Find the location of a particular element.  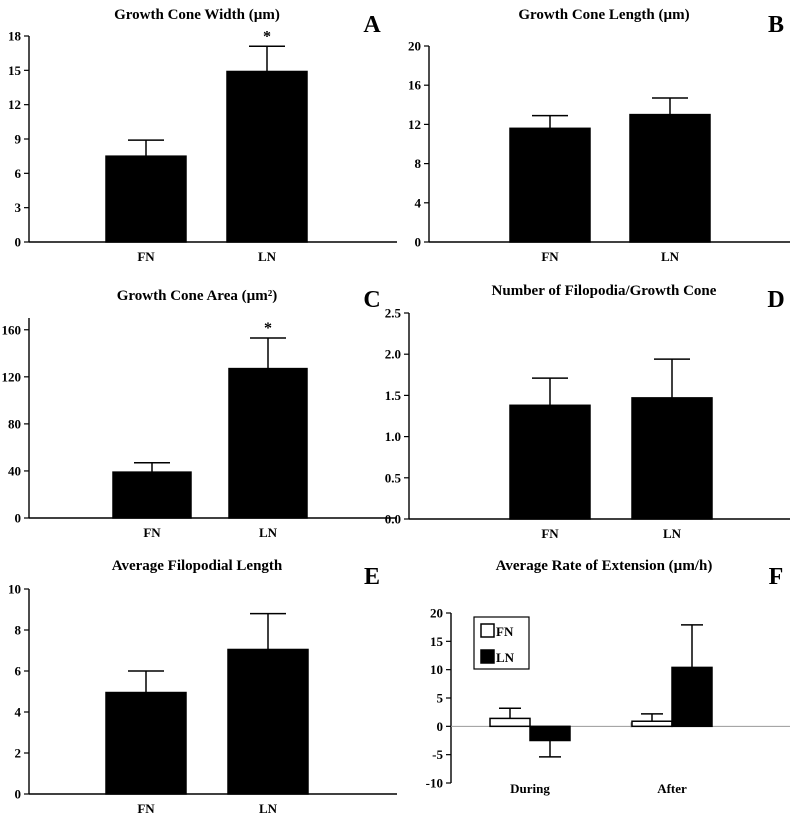

panel-letter: C is located at coordinates (371, 300).